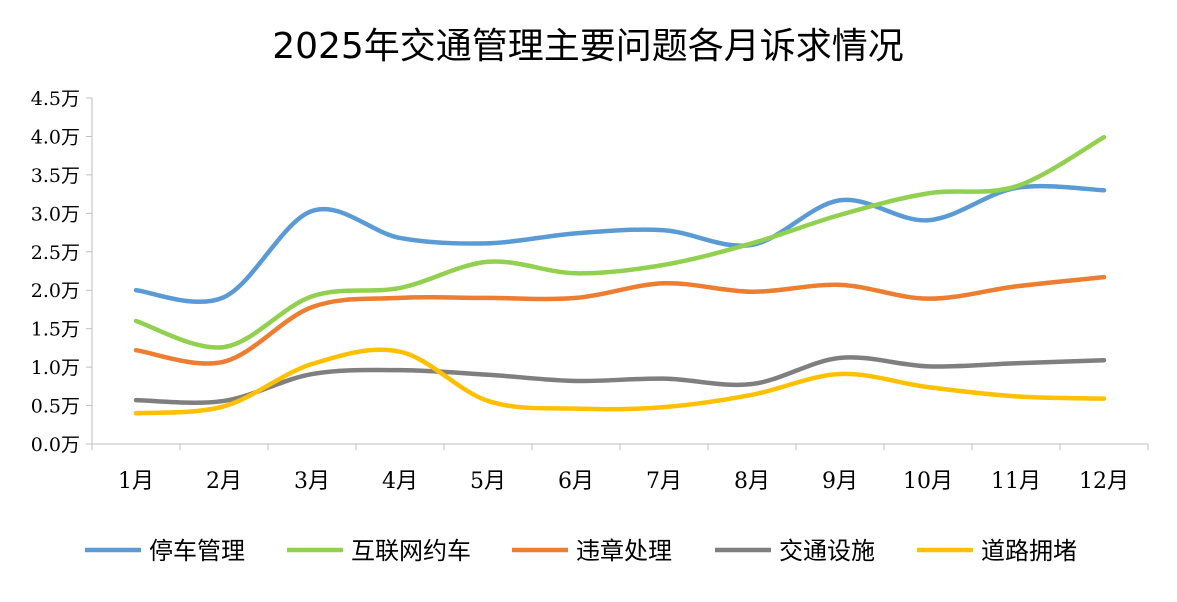  I want to click on legend-item: 道路拥堵, so click(997, 551).